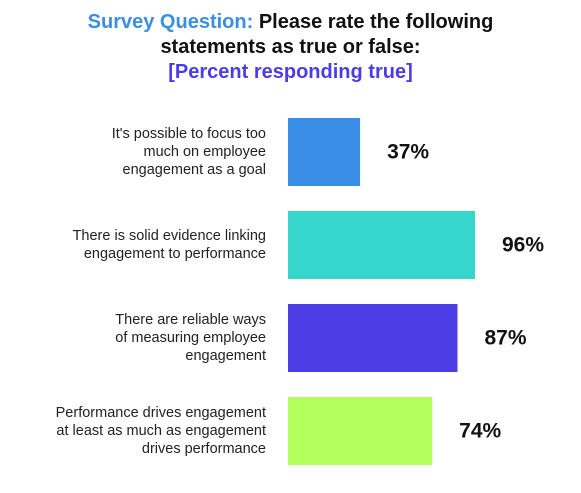 The width and height of the screenshot is (581, 493). What do you see at coordinates (190, 338) in the screenshot?
I see `category-label-3-line-2: of measuring employee` at bounding box center [190, 338].